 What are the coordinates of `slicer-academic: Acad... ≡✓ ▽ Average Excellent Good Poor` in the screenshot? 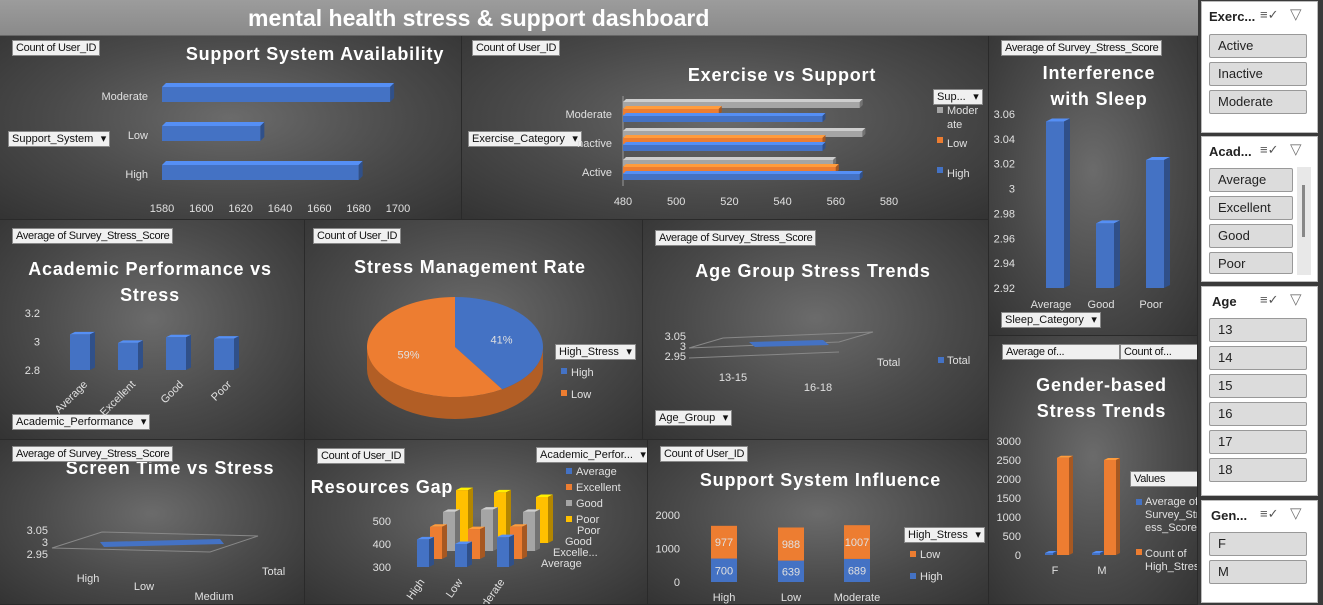 It's located at (1259, 209).